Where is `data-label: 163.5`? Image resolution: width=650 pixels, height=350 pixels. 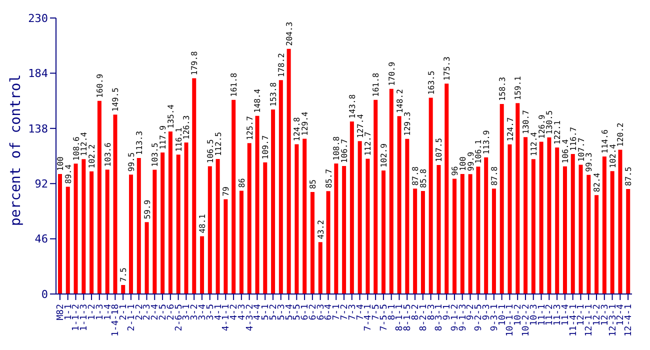
data-label: 163.5 is located at coordinates (431, 82).